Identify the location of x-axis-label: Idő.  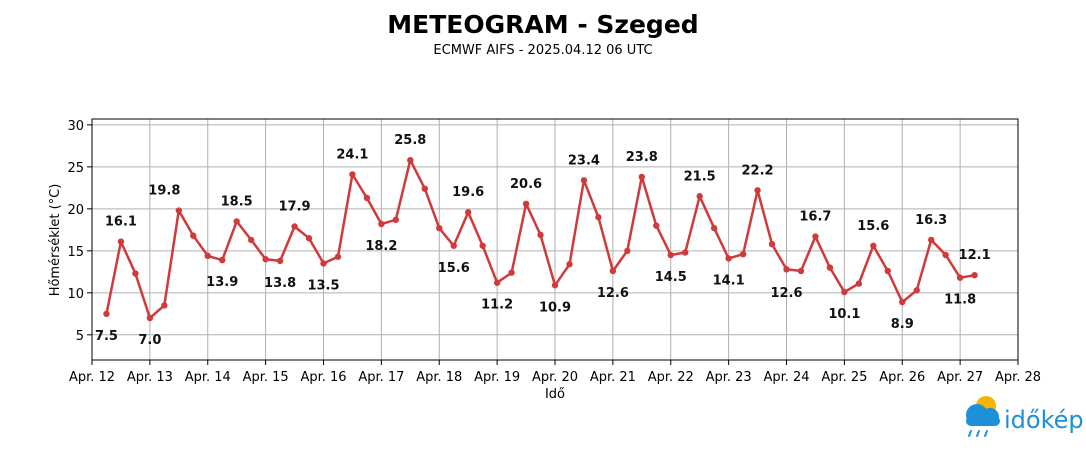
(555, 394).